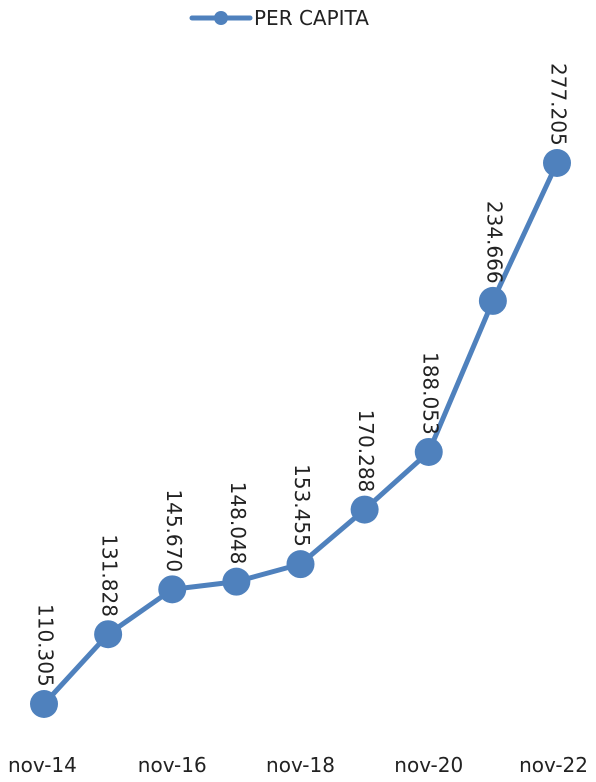 Image resolution: width=596 pixels, height=782 pixels. What do you see at coordinates (302, 505) in the screenshot?
I see `data-label: 153.455` at bounding box center [302, 505].